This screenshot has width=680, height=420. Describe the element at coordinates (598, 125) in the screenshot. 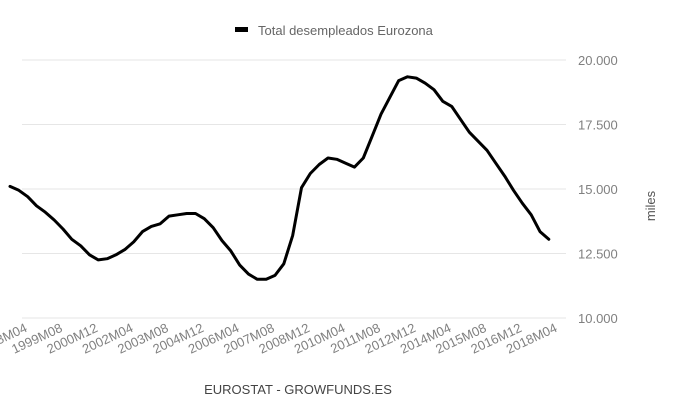

I see `y-tick-label: 17.500` at that location.